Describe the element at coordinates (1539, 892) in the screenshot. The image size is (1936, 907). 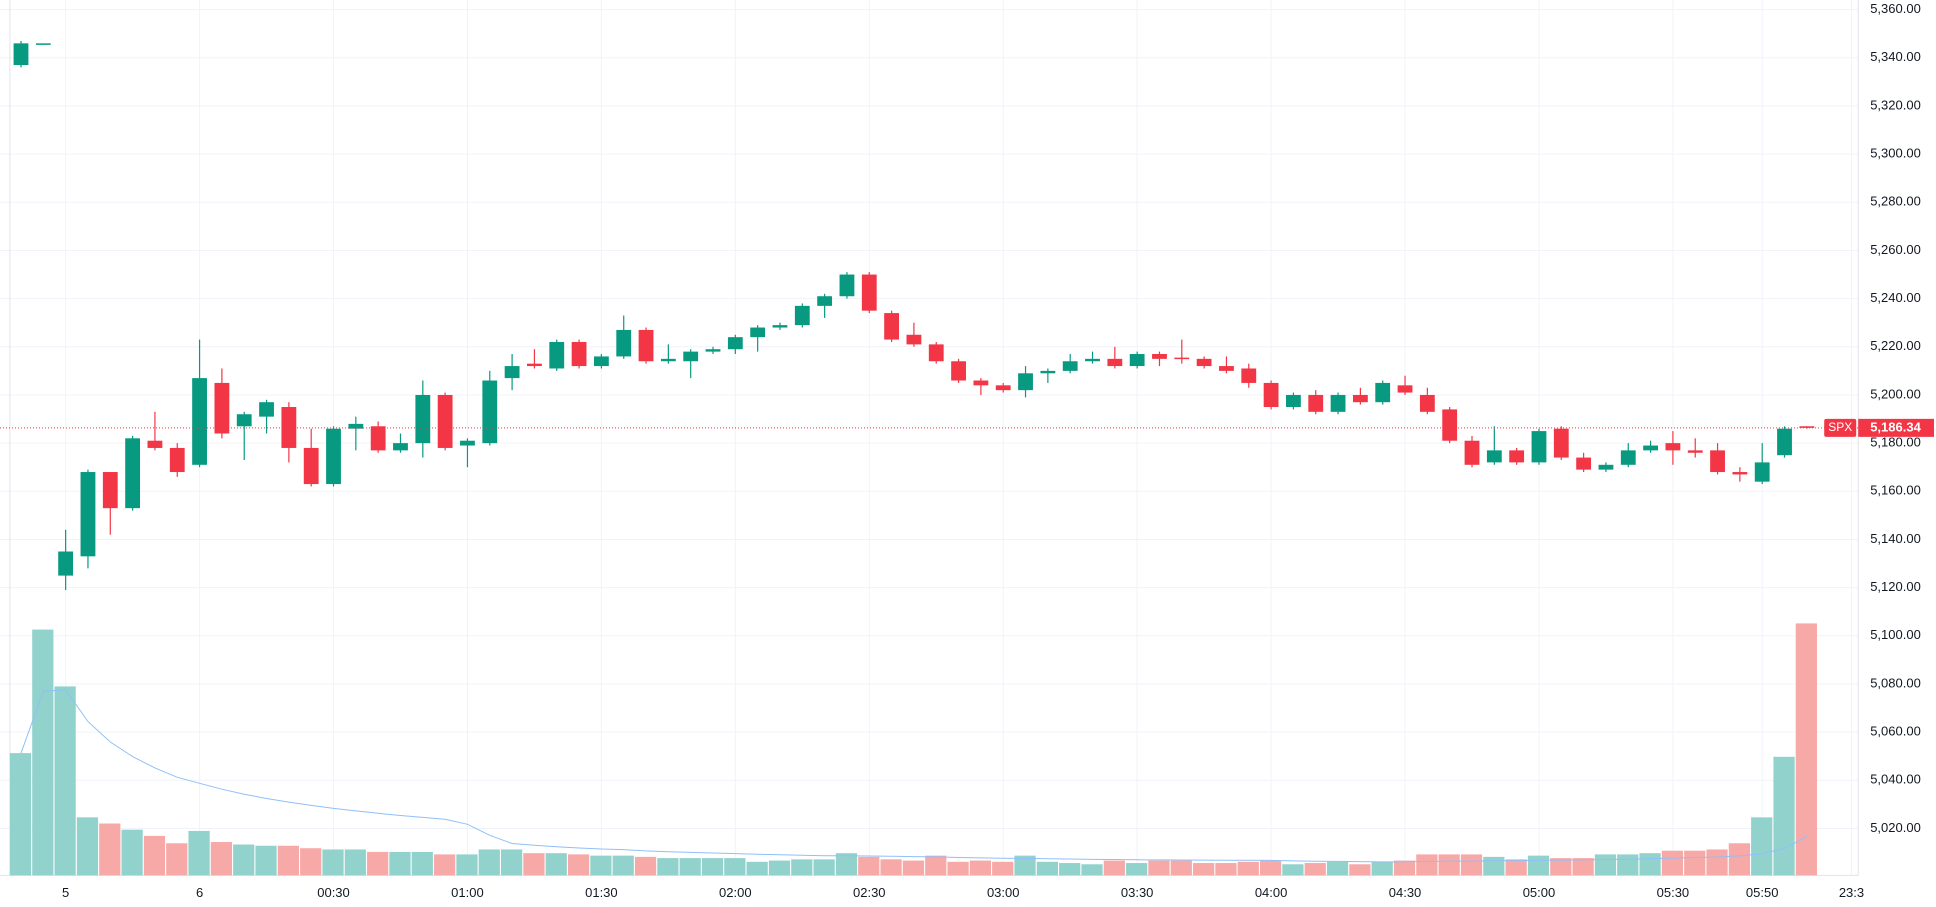
I see `x-tick-label: 05:00` at that location.